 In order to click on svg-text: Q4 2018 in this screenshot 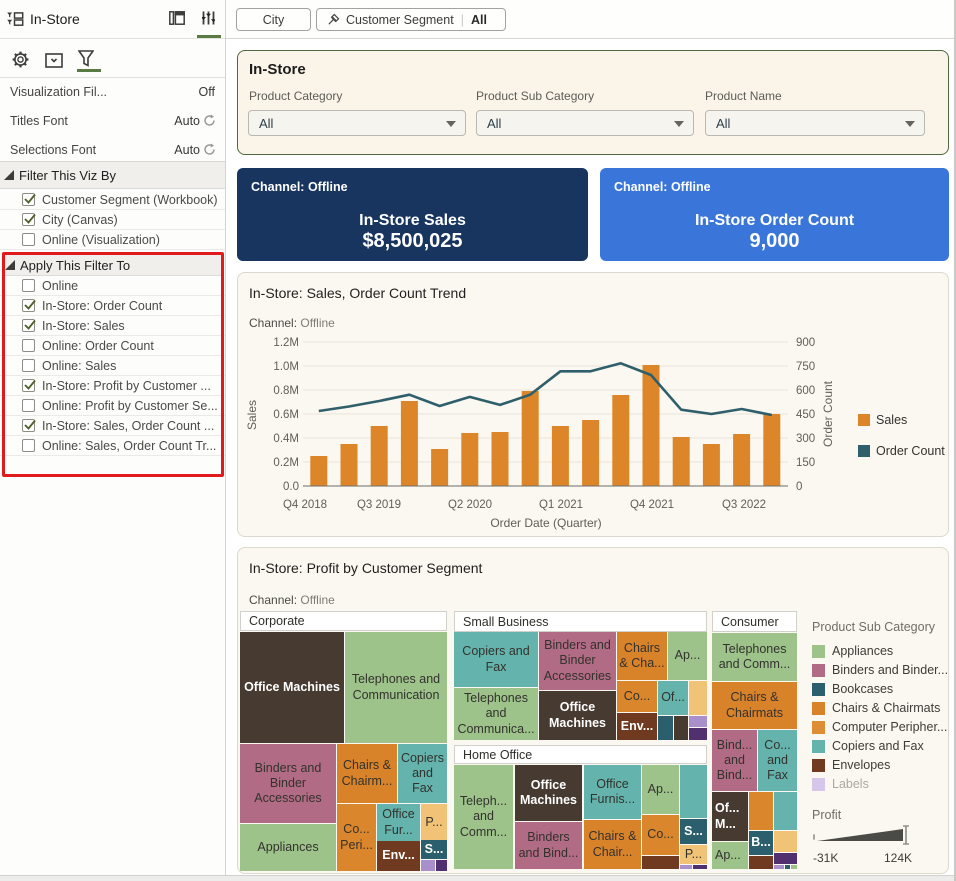, I will do `click(305, 505)`.